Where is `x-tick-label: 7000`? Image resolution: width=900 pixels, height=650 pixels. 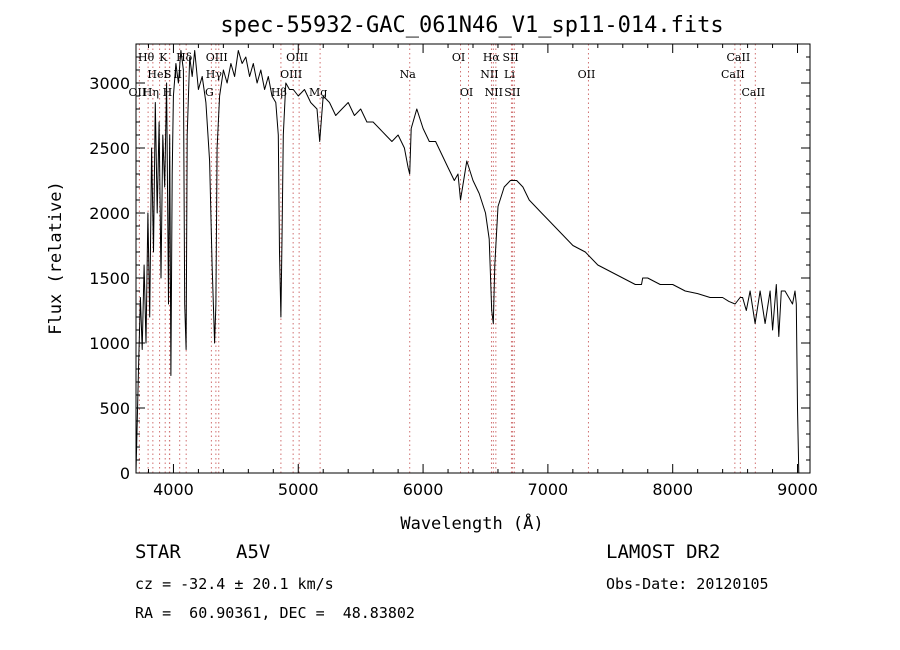
x-tick-label: 7000 is located at coordinates (548, 489).